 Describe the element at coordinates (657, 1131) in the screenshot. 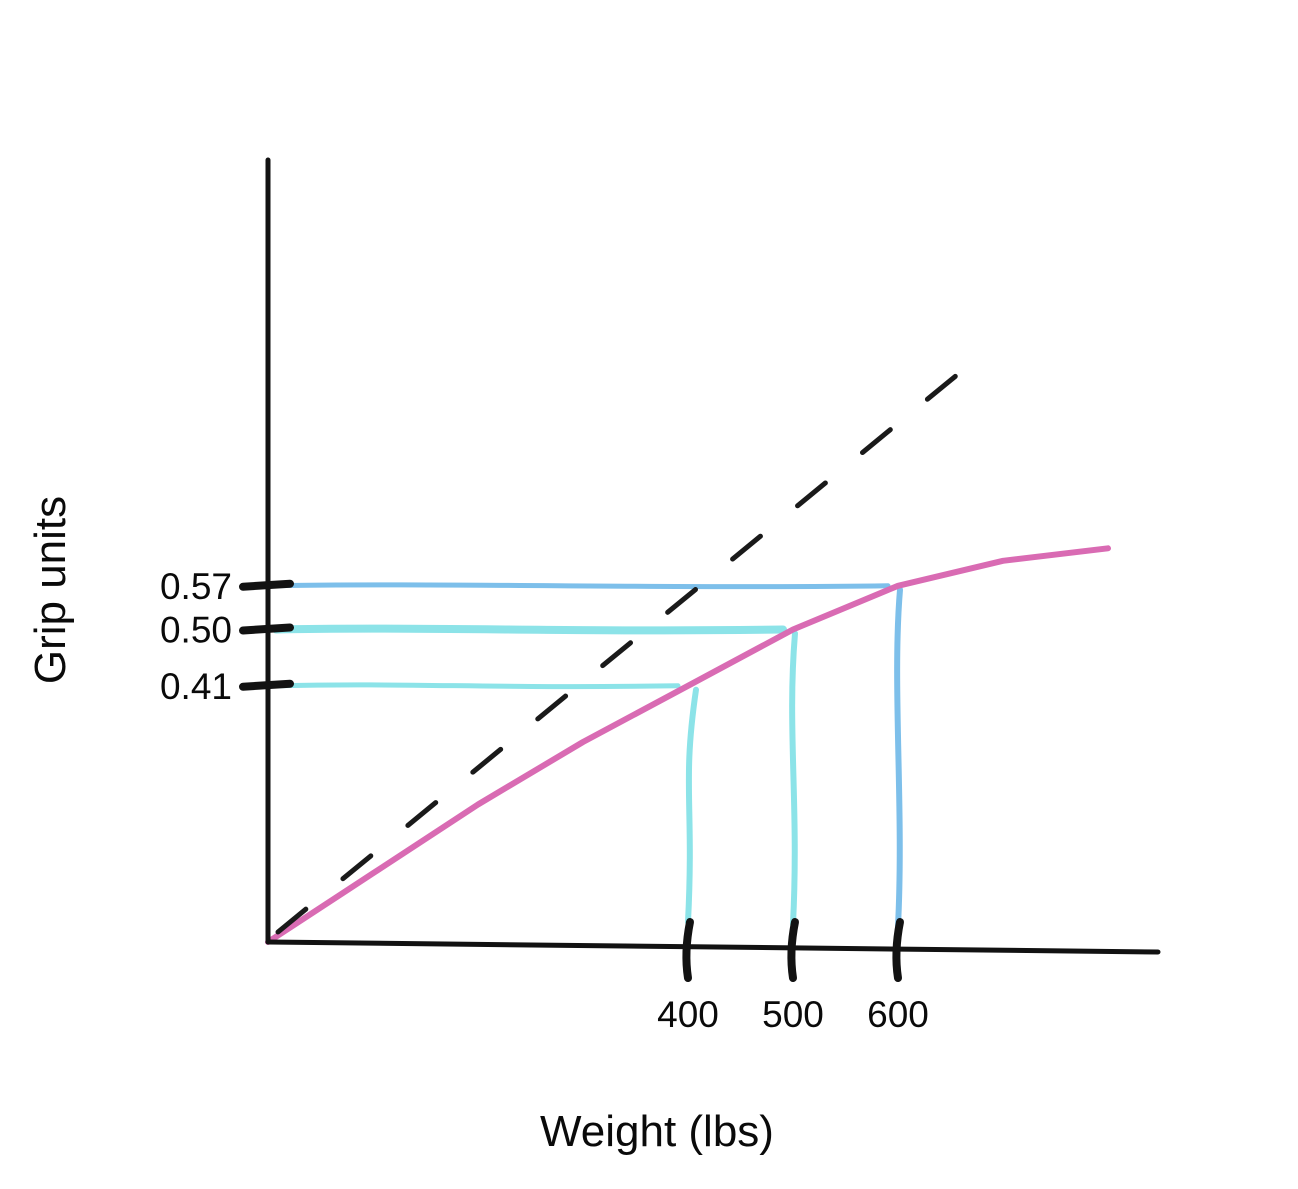

I see `x-axis-title: Weight (lbs)` at that location.